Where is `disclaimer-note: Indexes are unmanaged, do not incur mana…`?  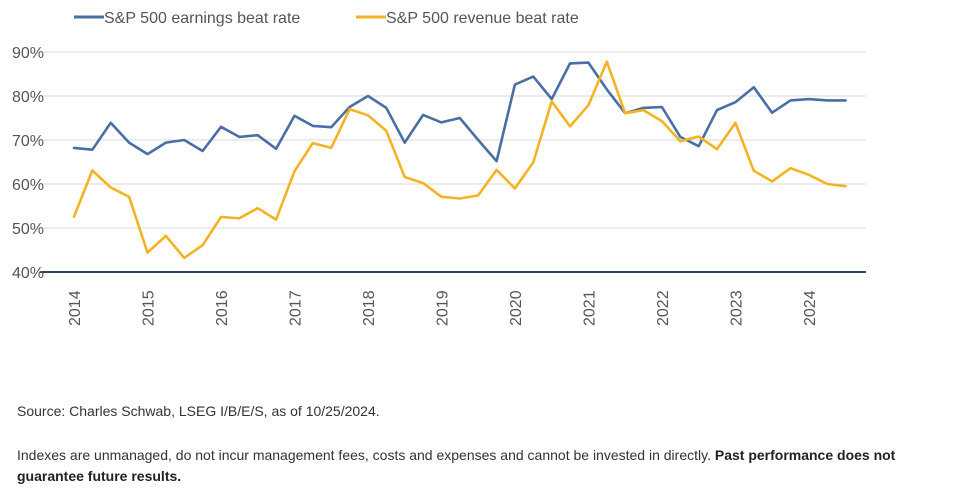
disclaimer-note: Indexes are unmanaged, do not incur mana… is located at coordinates (484, 466).